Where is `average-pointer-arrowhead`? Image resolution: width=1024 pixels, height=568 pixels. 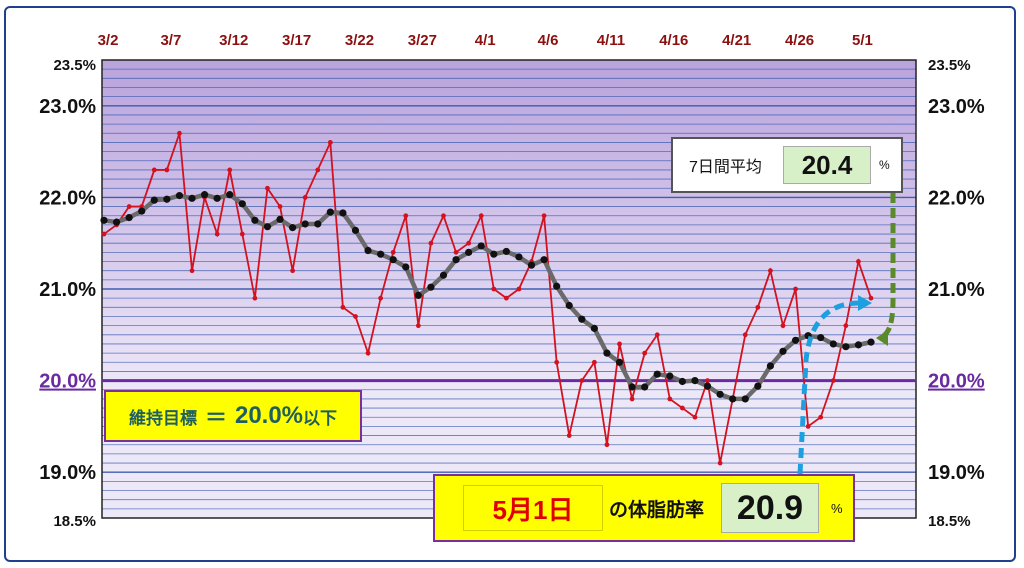 average-pointer-arrowhead is located at coordinates (882, 338).